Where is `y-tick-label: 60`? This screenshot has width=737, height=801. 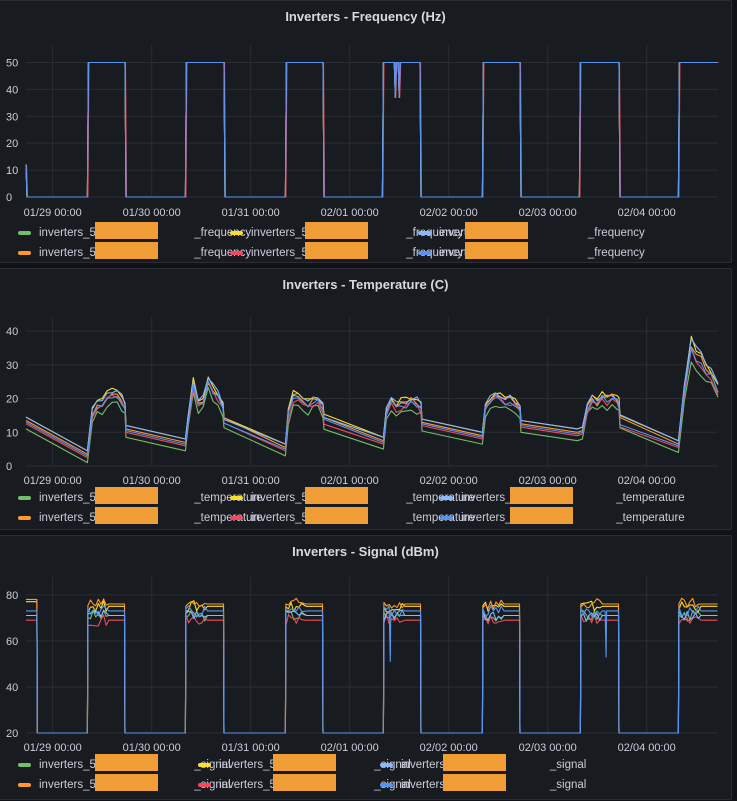 y-tick-label: 60 is located at coordinates (12, 642).